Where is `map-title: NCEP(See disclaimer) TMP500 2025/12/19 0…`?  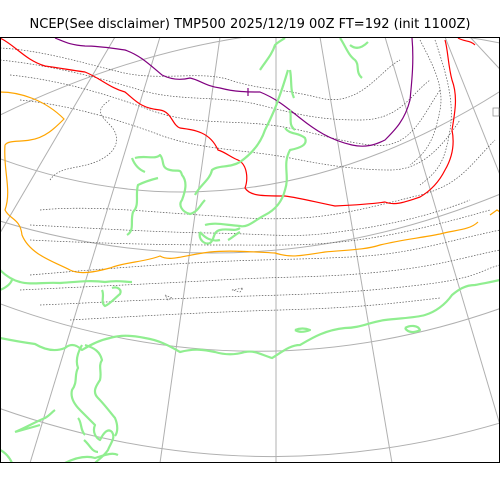
map-title: NCEP(See disclaimer) TMP500 2025/12/19 0… is located at coordinates (250, 24).